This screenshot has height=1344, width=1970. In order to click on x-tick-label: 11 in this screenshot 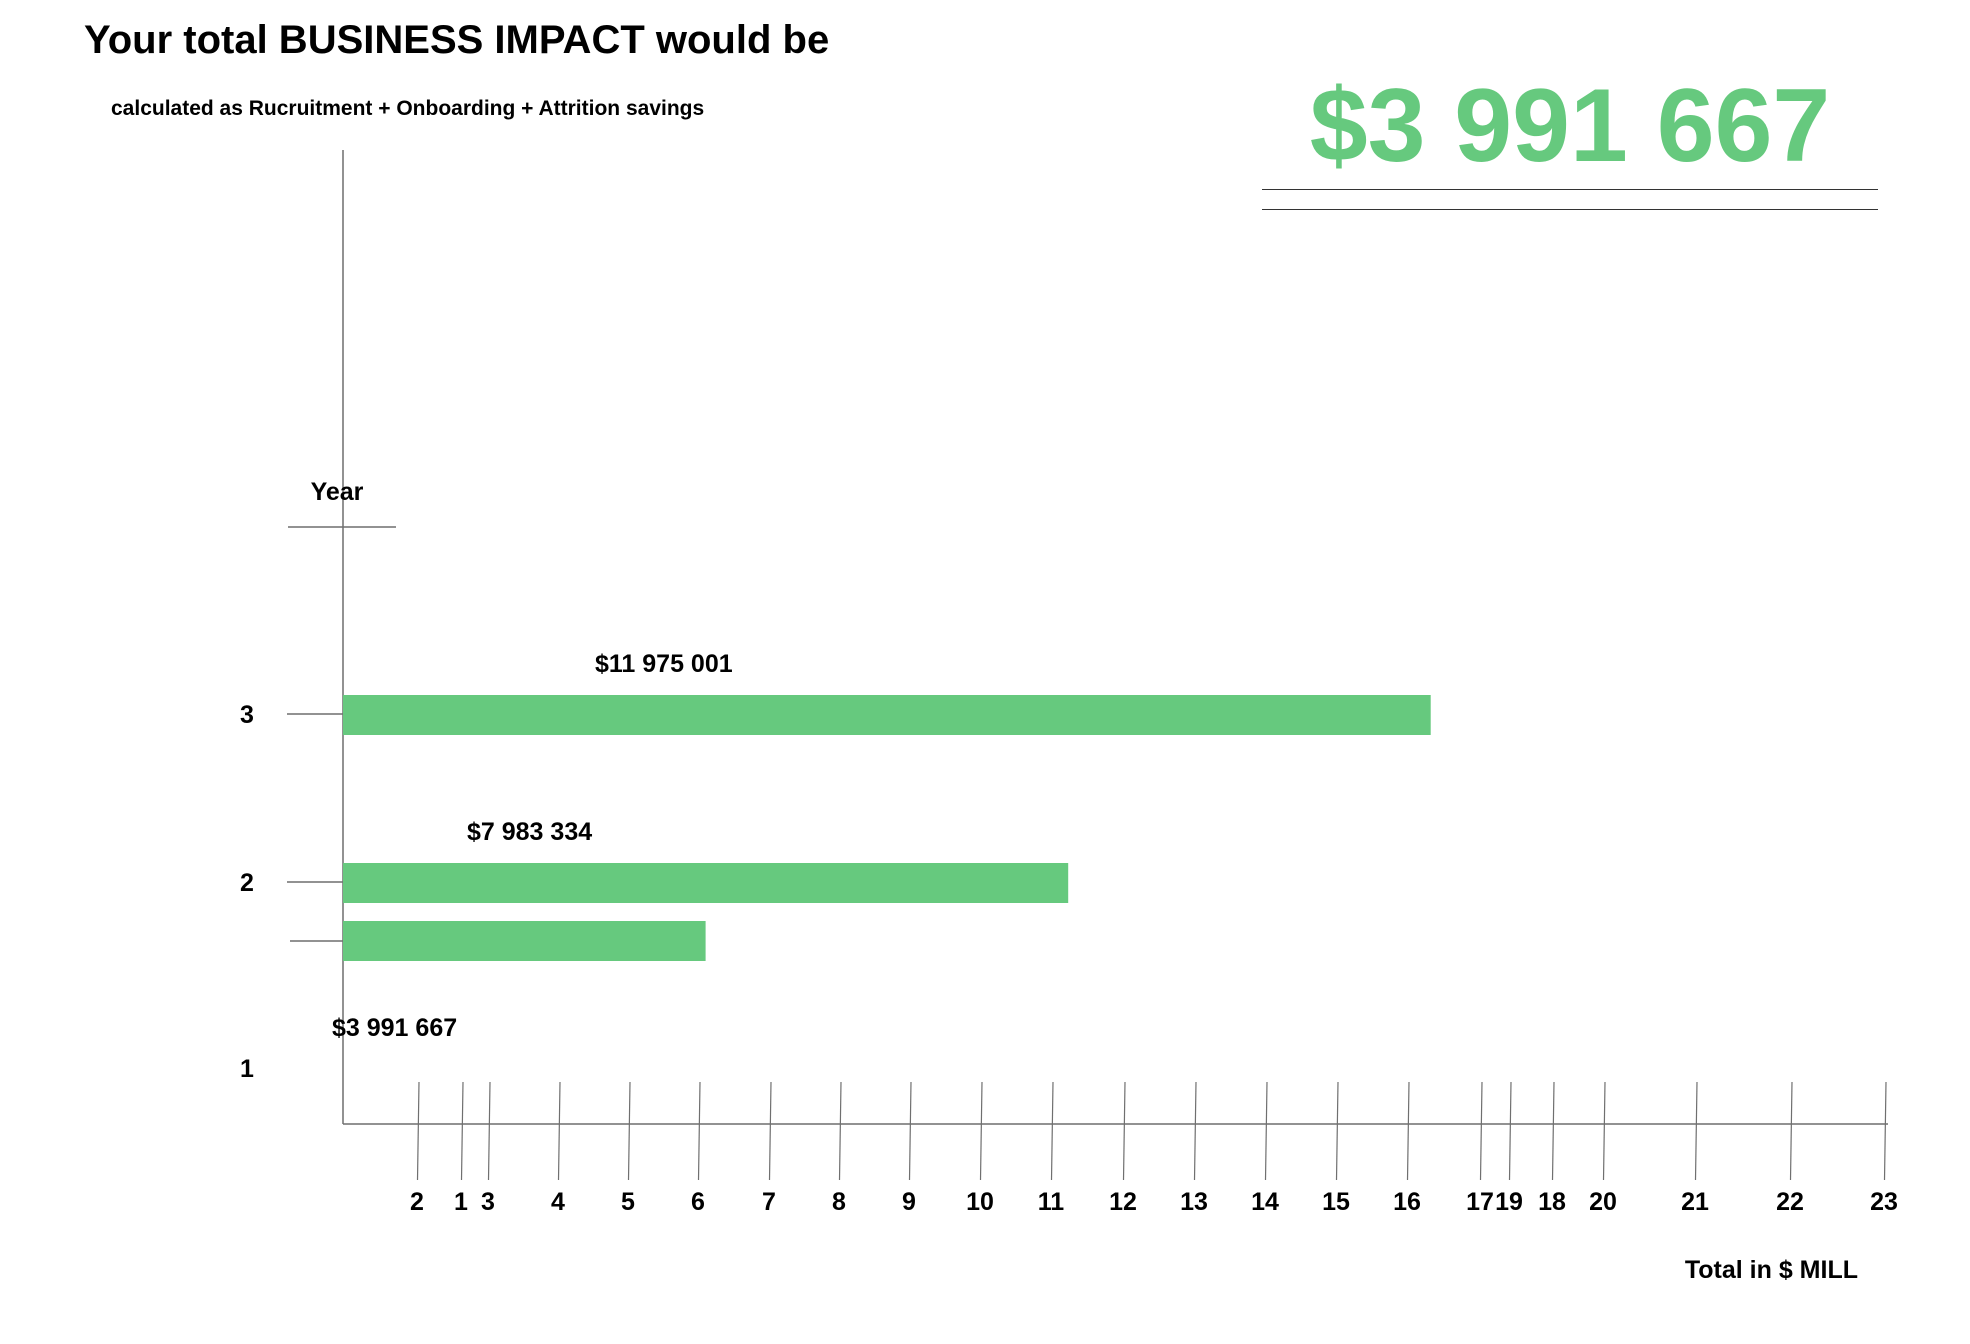, I will do `click(1051, 1202)`.